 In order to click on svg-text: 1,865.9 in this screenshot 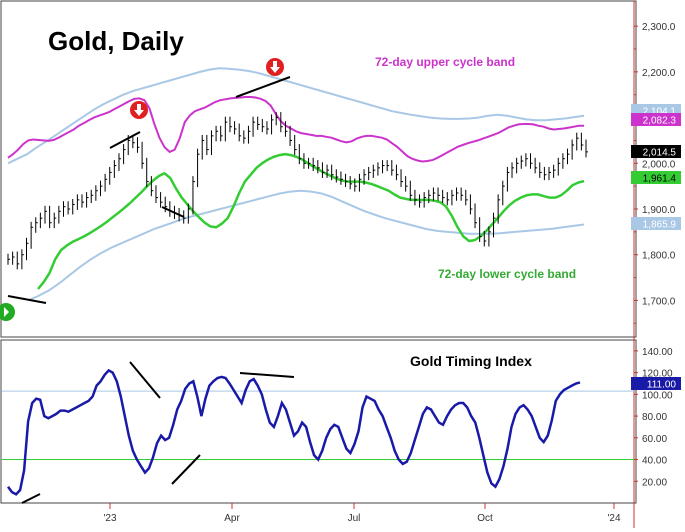, I will do `click(660, 225)`.